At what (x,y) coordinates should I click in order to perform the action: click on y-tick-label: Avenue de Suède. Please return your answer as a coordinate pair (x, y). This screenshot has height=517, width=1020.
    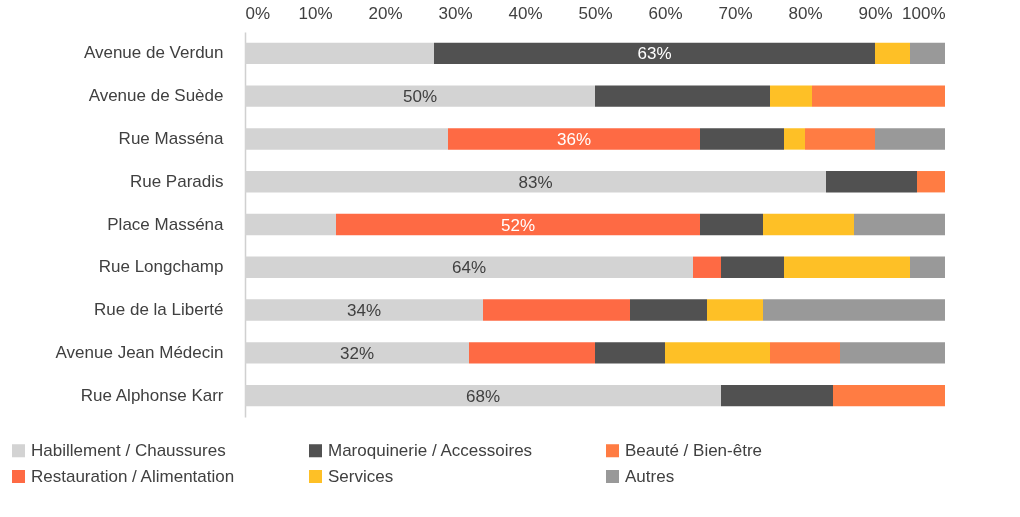
    Looking at the image, I should click on (156, 96).